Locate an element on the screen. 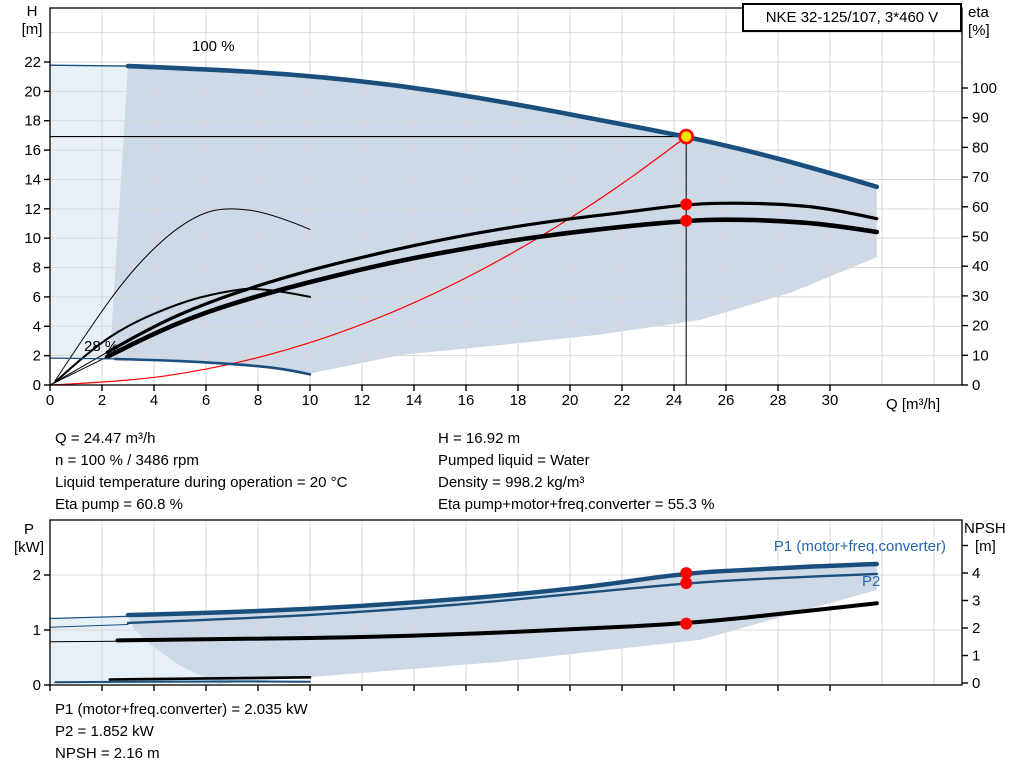 This screenshot has height=781, width=1024. tick-right-label: 80 is located at coordinates (980, 147).